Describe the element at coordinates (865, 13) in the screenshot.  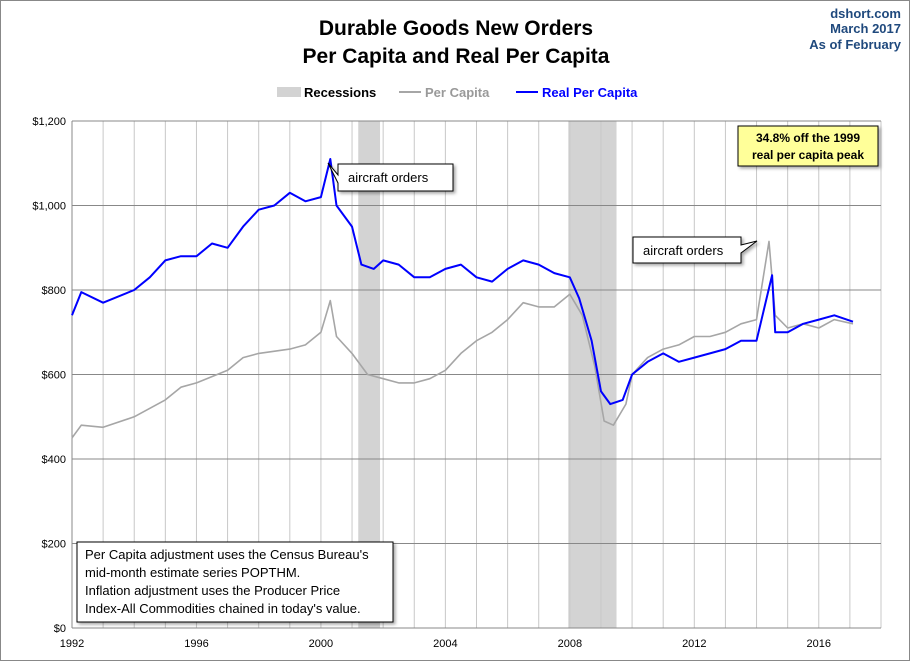
I see `source-line: dshort.com` at that location.